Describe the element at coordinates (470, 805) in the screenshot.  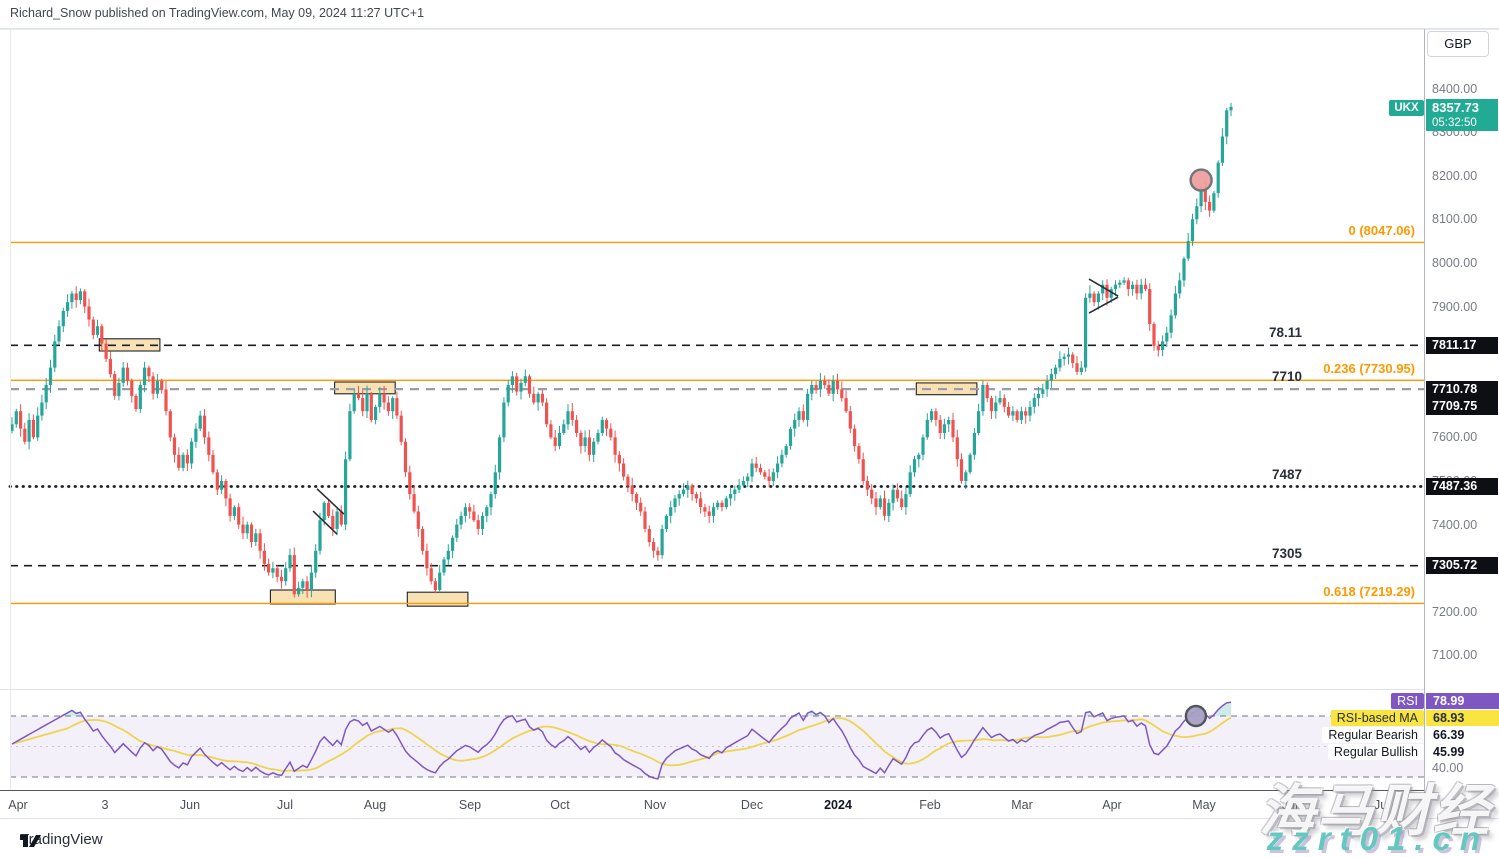
I see `time-tick: Sep` at that location.